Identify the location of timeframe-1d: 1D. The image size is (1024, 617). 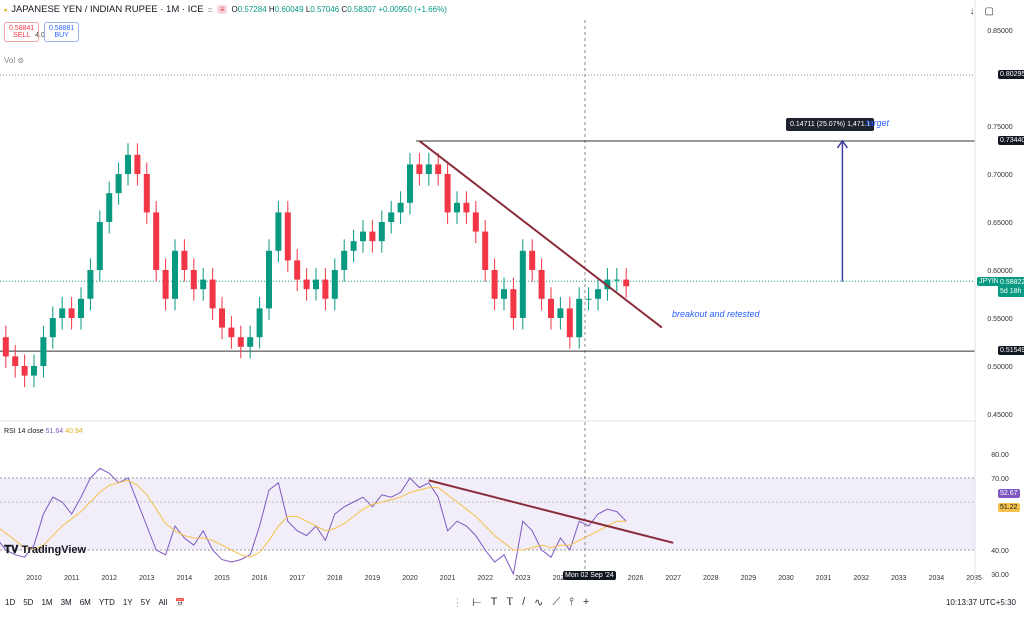
(10, 602).